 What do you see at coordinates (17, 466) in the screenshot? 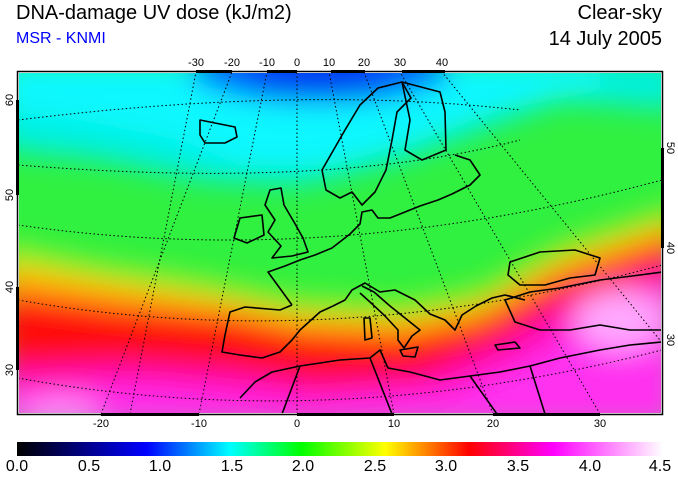
I see `colorbar-label: 0.0` at bounding box center [17, 466].